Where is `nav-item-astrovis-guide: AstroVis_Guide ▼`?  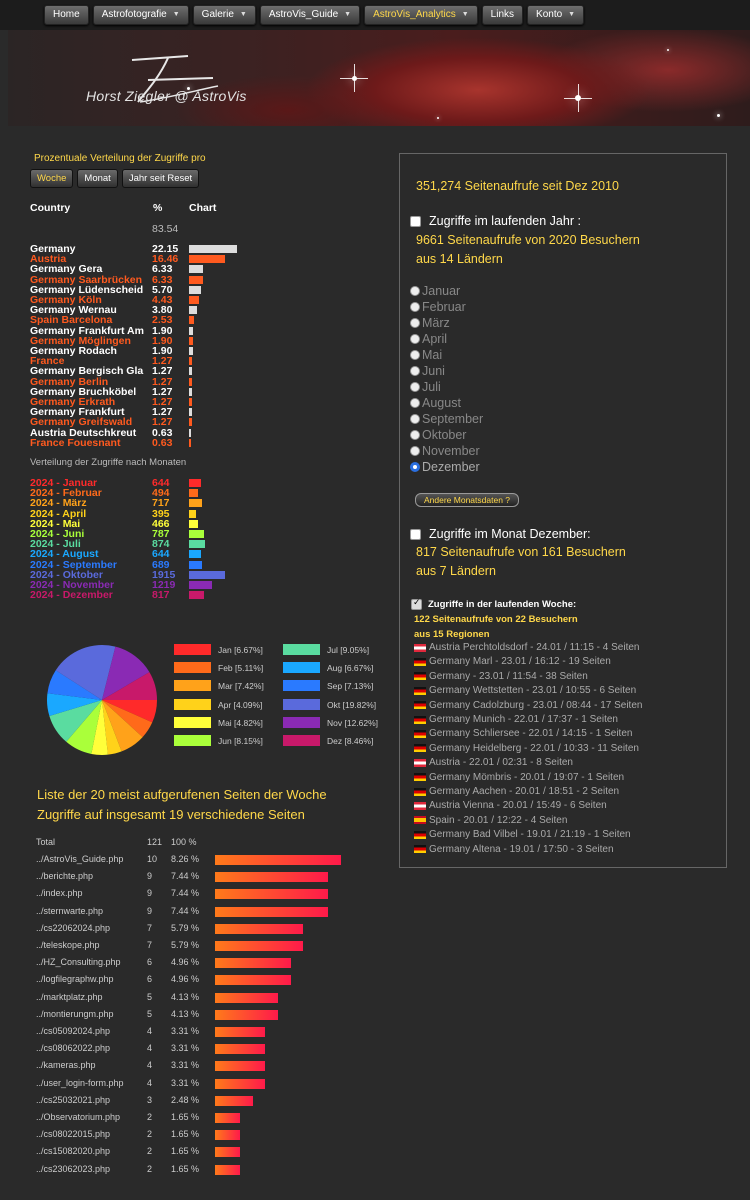
nav-item-astrovis-guide: AstroVis_Guide ▼ is located at coordinates (310, 15).